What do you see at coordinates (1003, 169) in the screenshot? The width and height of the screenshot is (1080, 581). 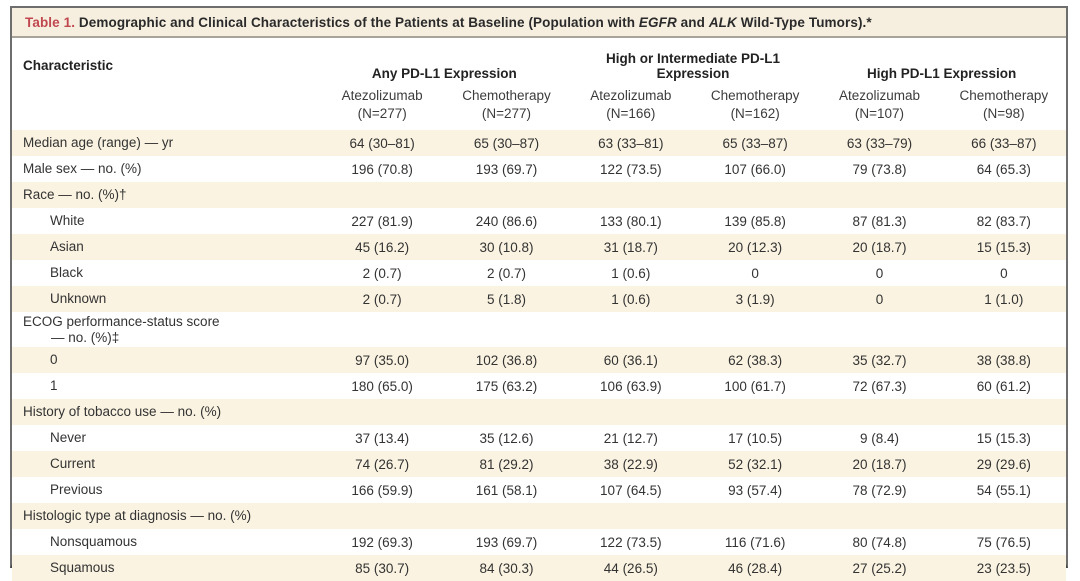 I see `cell-value: 64 (65.3)` at bounding box center [1003, 169].